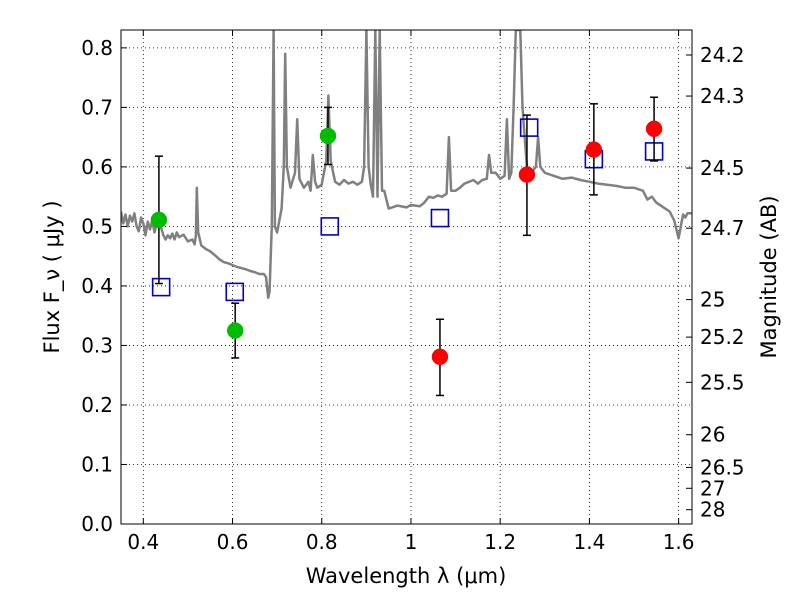  I want to click on y-tick-label: 0.5, so click(97, 226).